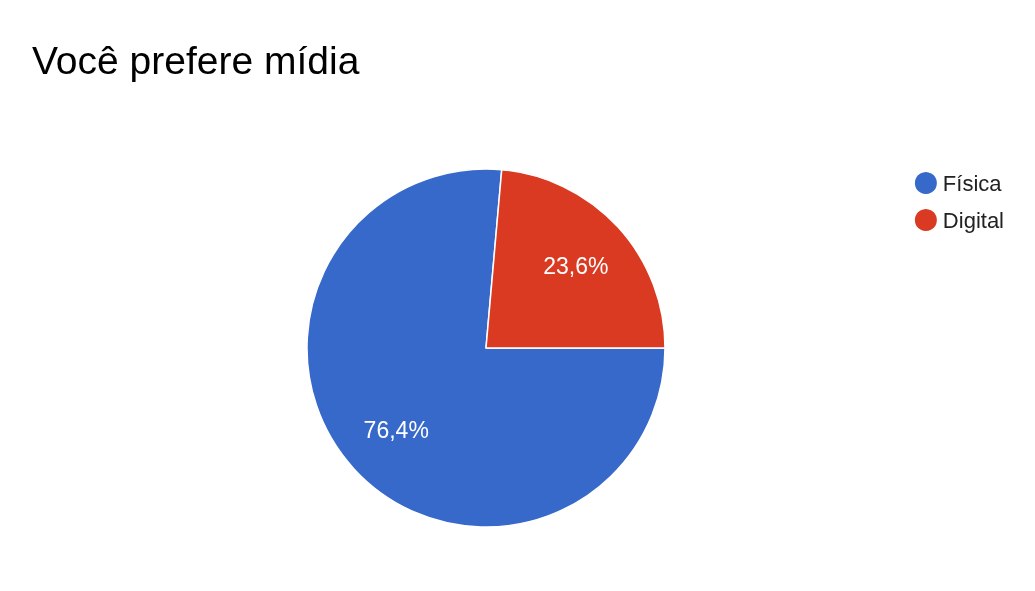 The image size is (1035, 591). What do you see at coordinates (972, 183) in the screenshot?
I see `legend-label: Física` at bounding box center [972, 183].